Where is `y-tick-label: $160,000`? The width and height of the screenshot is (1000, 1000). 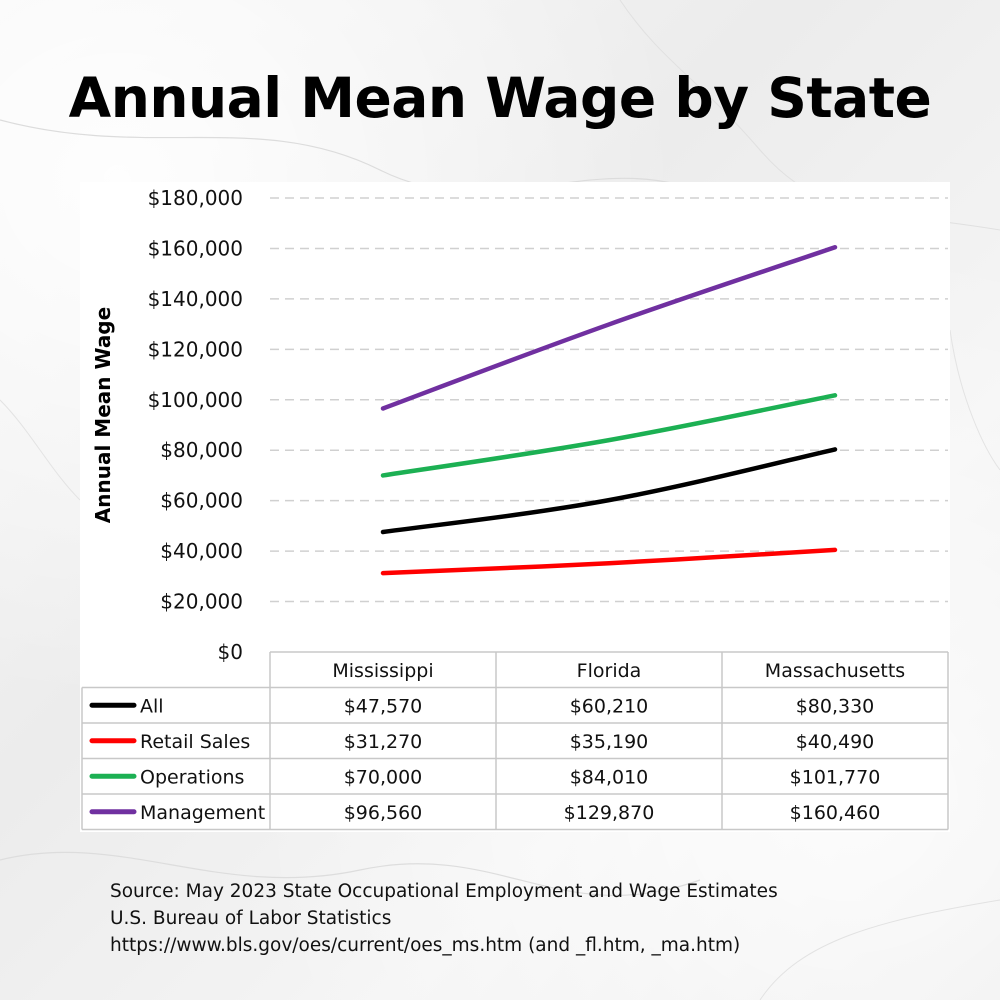
y-tick-label: $160,000 is located at coordinates (195, 248).